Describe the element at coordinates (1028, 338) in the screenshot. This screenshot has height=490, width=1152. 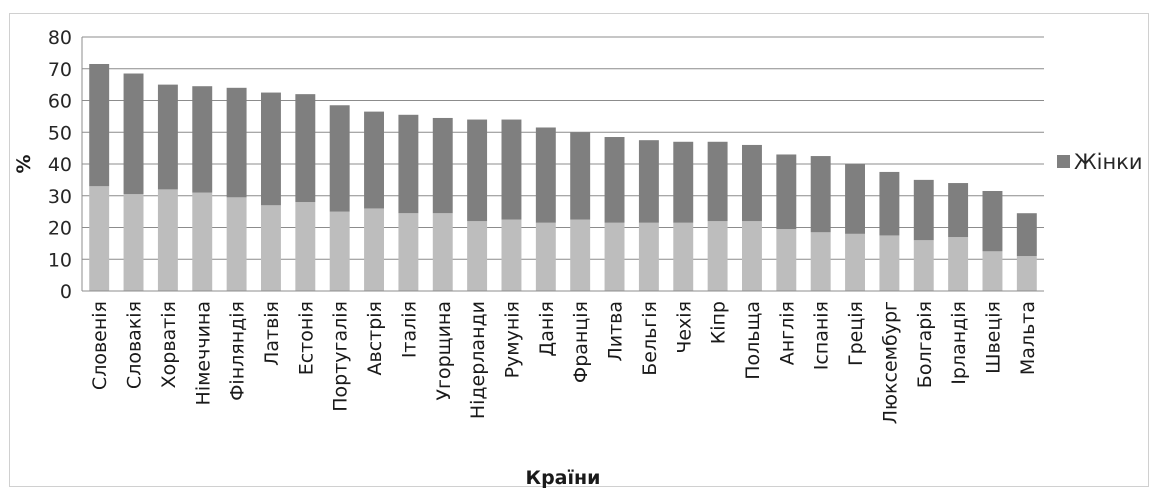
I see `x-category-label: Мальта` at that location.